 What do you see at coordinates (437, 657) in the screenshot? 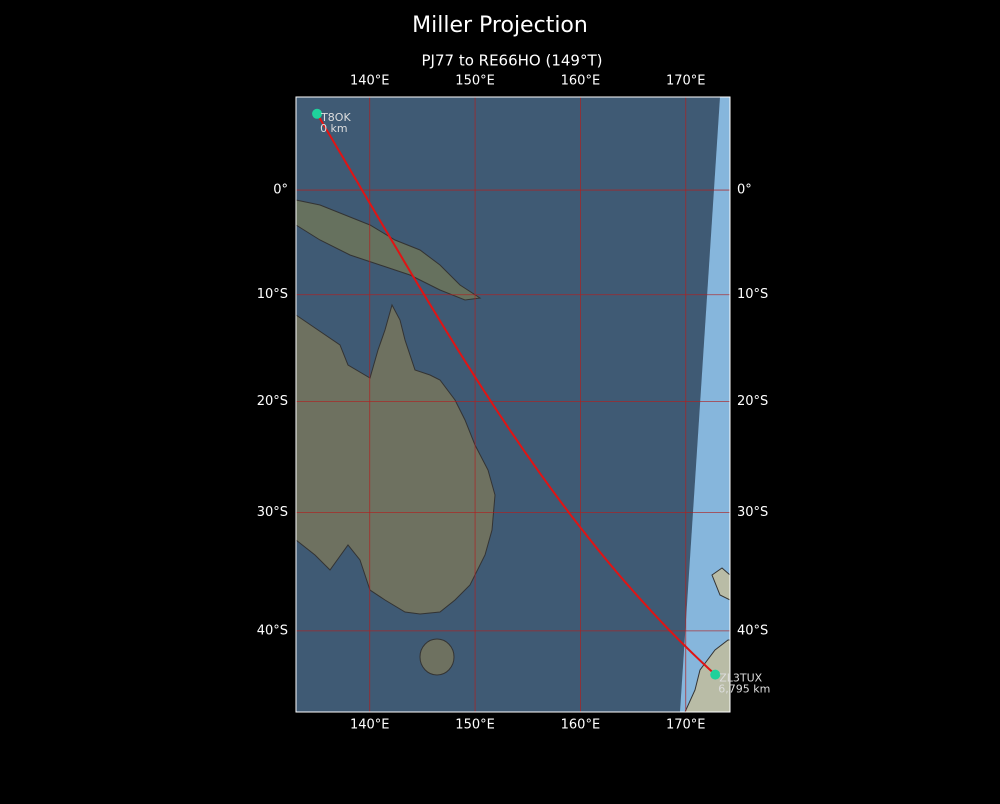
I see `tasmania` at bounding box center [437, 657].